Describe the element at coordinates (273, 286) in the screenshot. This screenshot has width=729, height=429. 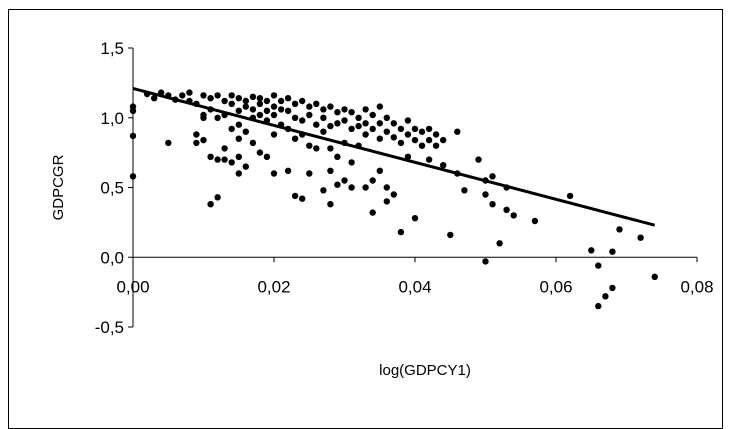
I see `x-tick-label: 0,02` at that location.